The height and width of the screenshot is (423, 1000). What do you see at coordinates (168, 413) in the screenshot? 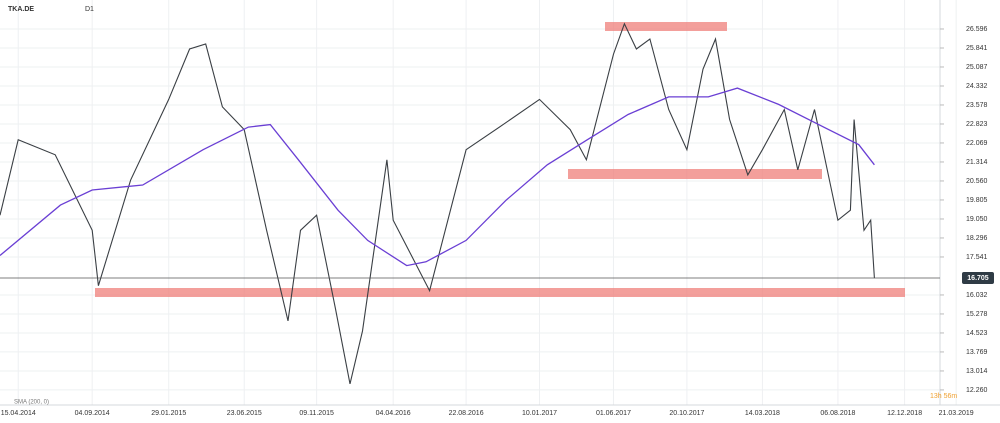
I see `x-tick-label: 29.01.2015` at bounding box center [168, 413].